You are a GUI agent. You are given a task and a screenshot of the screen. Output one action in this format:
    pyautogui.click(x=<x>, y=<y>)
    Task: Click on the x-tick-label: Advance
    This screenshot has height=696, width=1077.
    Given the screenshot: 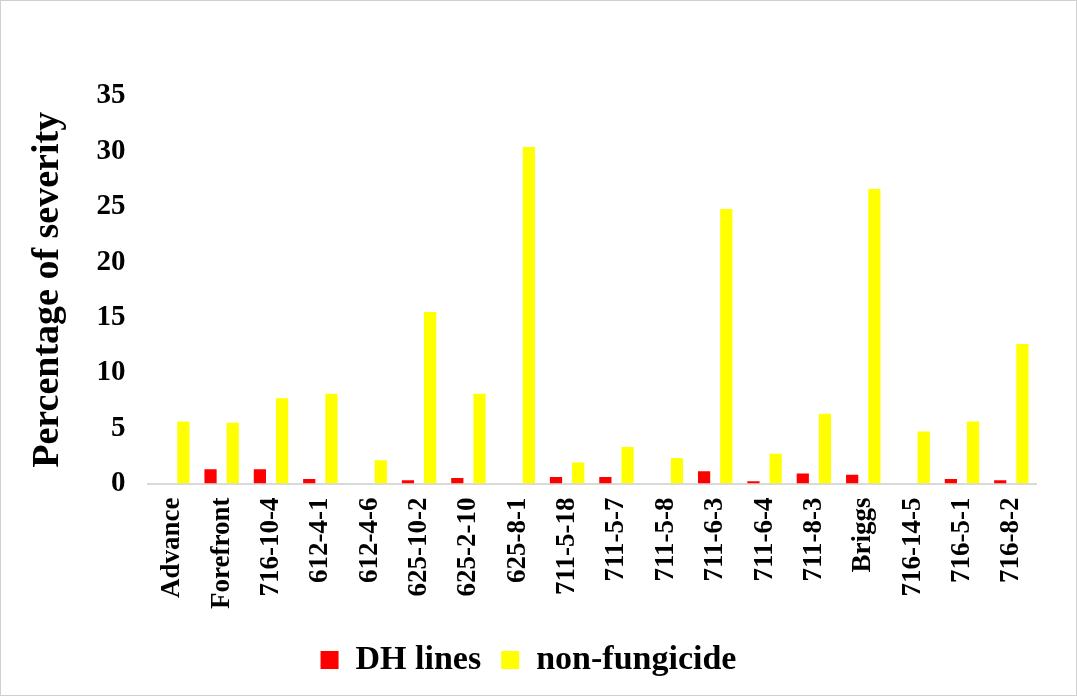 What is the action you would take?
    pyautogui.click(x=170, y=548)
    